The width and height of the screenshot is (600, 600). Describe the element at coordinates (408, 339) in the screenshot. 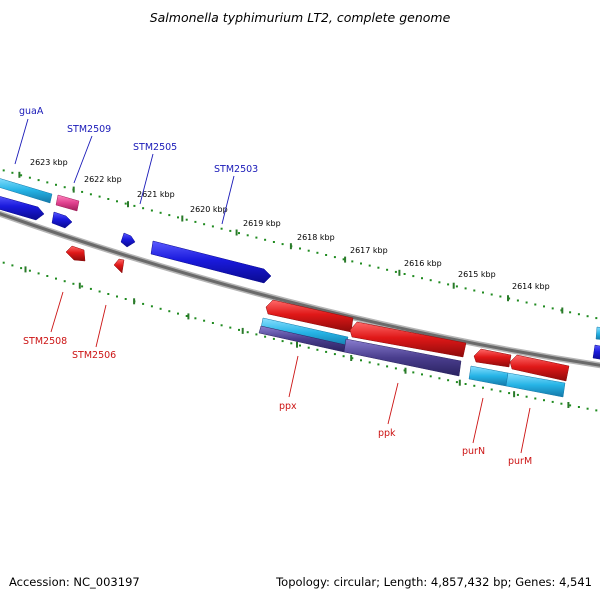

I see `gene-ppk` at that location.